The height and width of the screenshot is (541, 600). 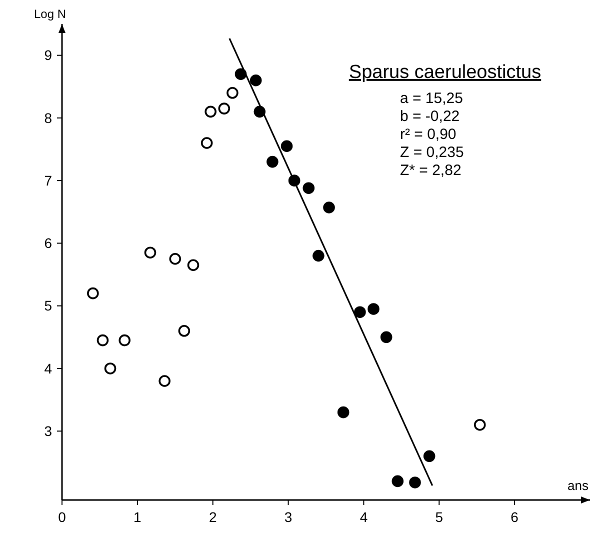 I want to click on x-tick-label: 6, so click(x=514, y=517).